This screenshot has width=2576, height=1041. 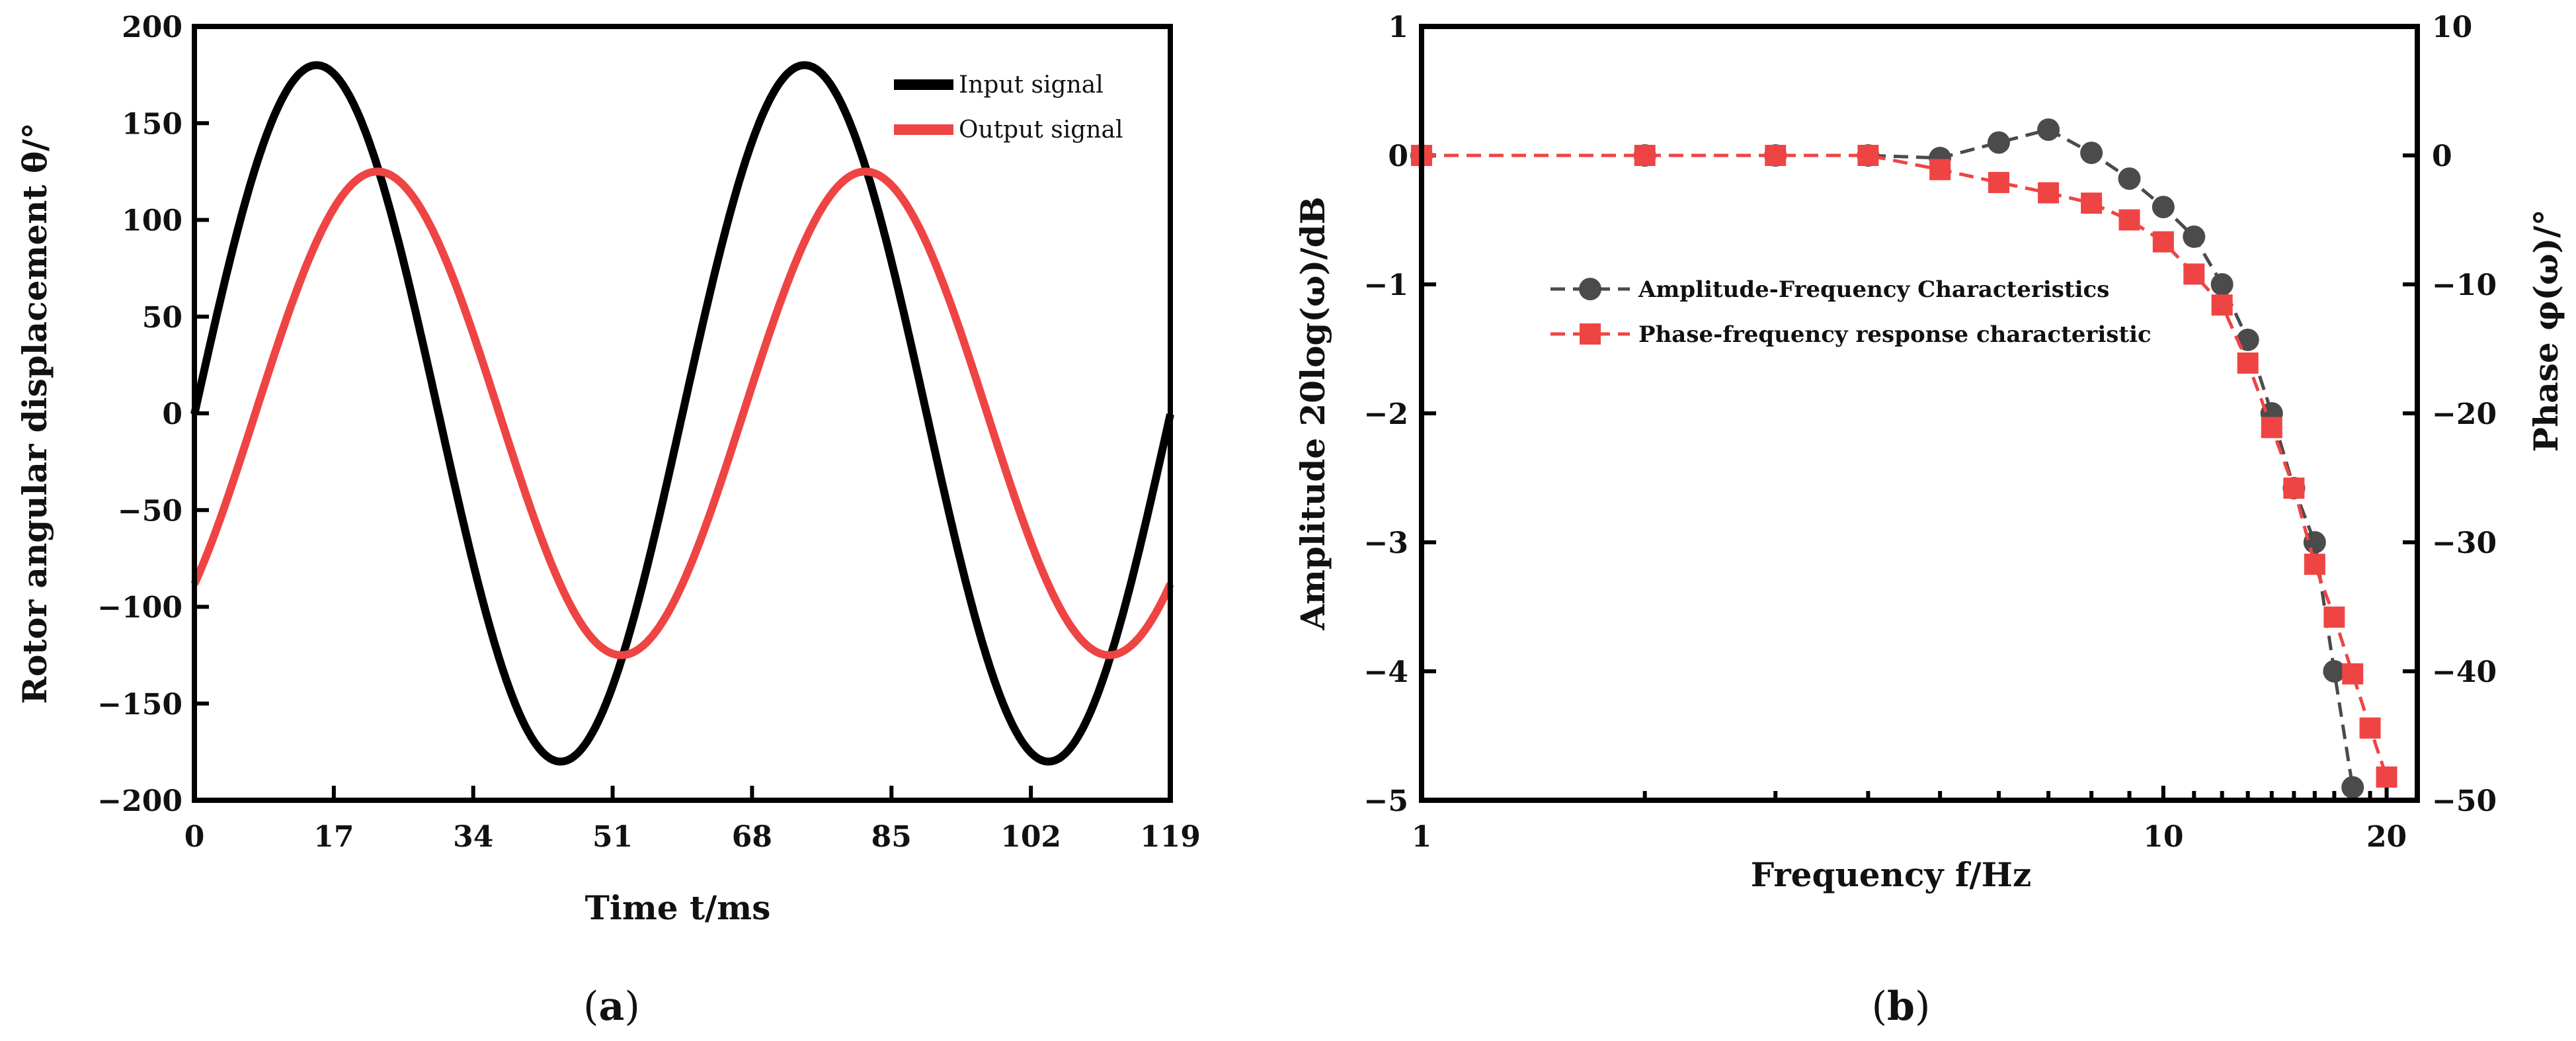 I want to click on panel-b-y2-tick-label: −30, so click(x=2465, y=543).